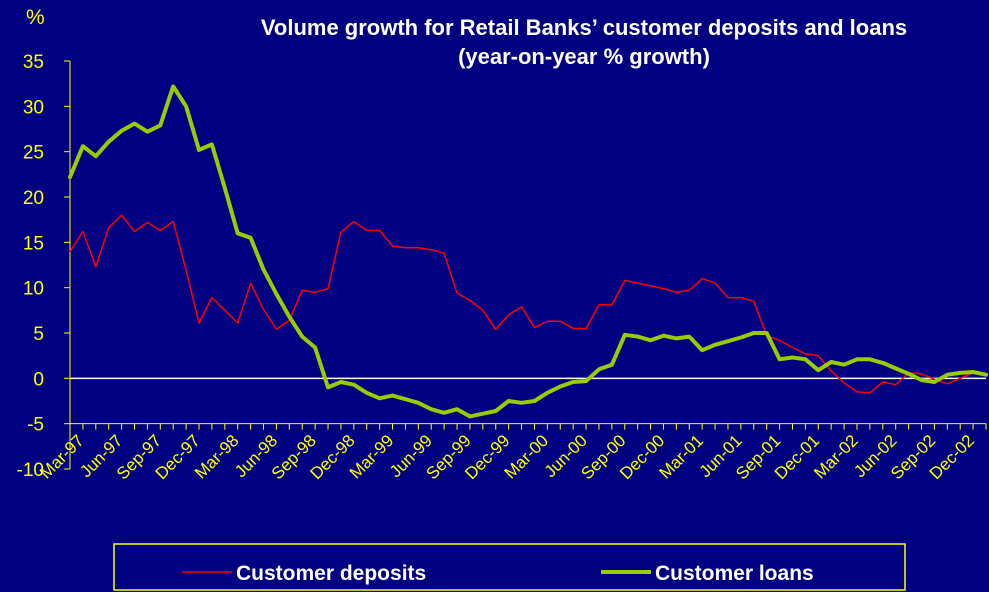 This screenshot has height=592, width=989. Describe the element at coordinates (33, 62) in the screenshot. I see `y-tick-label: 35` at that location.